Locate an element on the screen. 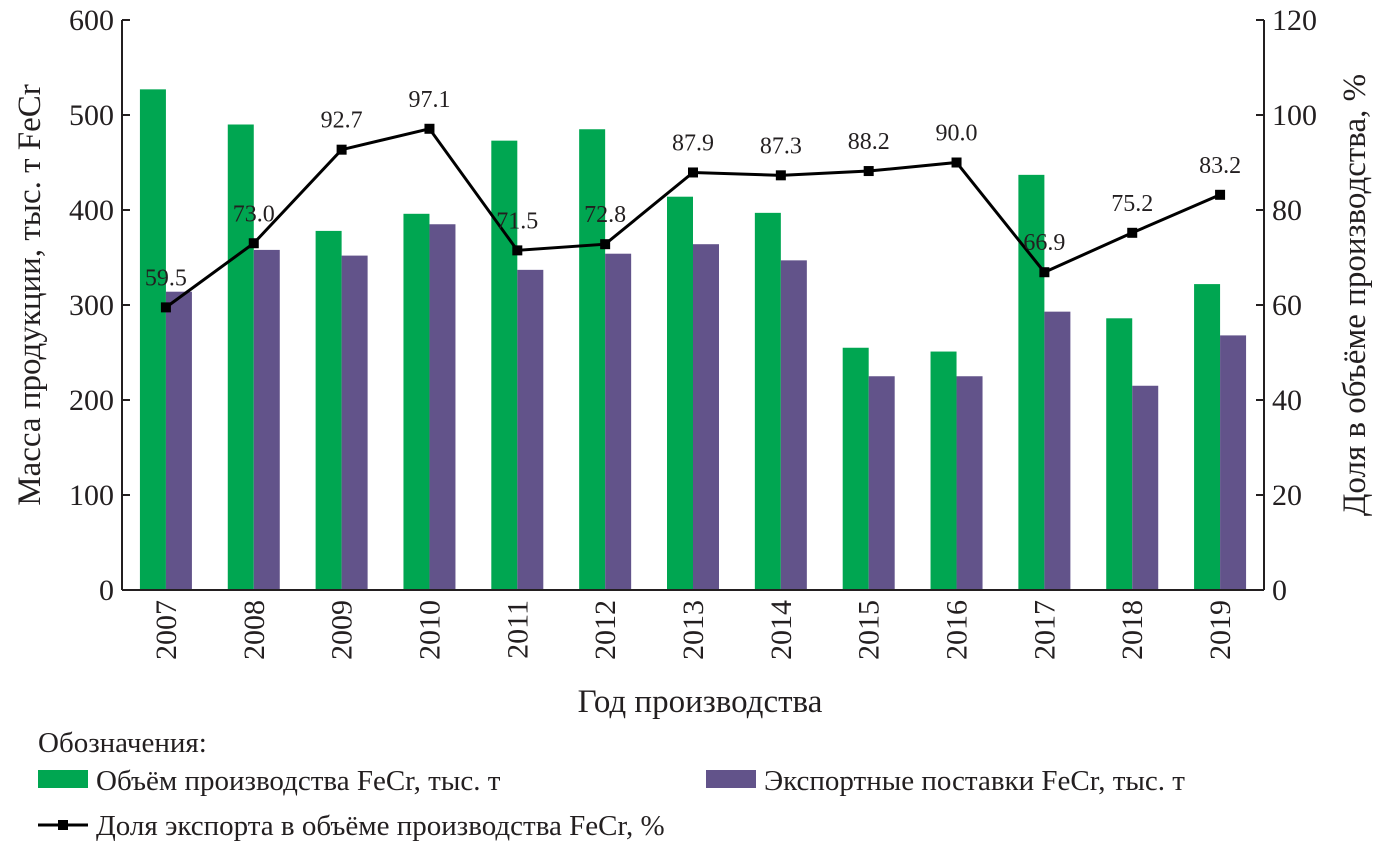 This screenshot has height=847, width=1376. bar-production-2016 is located at coordinates (943, 470).